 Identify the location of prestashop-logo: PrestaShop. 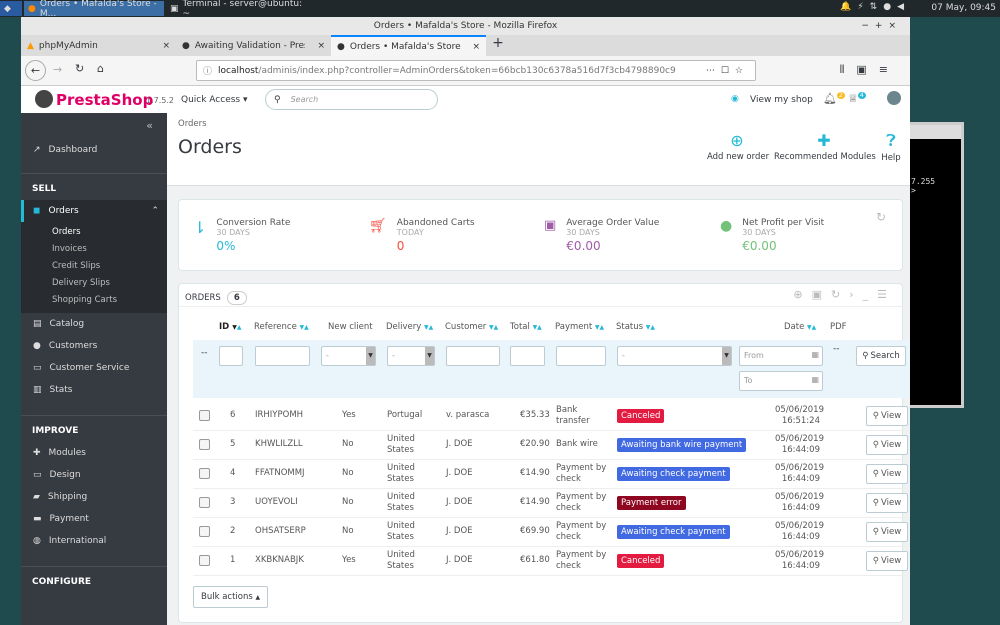
(105, 100).